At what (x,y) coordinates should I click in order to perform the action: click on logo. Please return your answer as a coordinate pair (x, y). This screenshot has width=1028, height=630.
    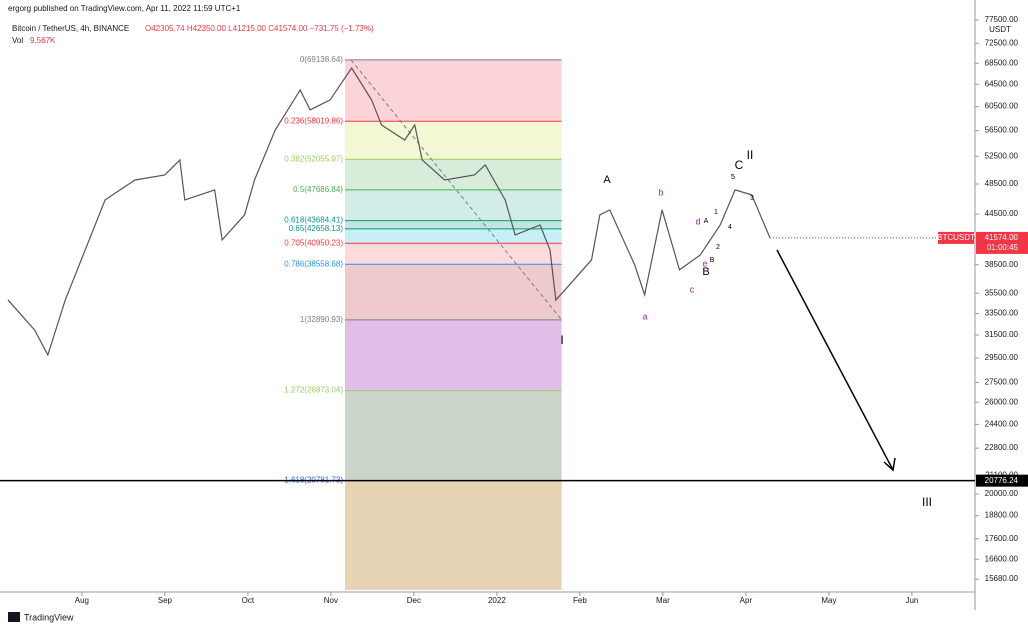
    Looking at the image, I should click on (14, 617).